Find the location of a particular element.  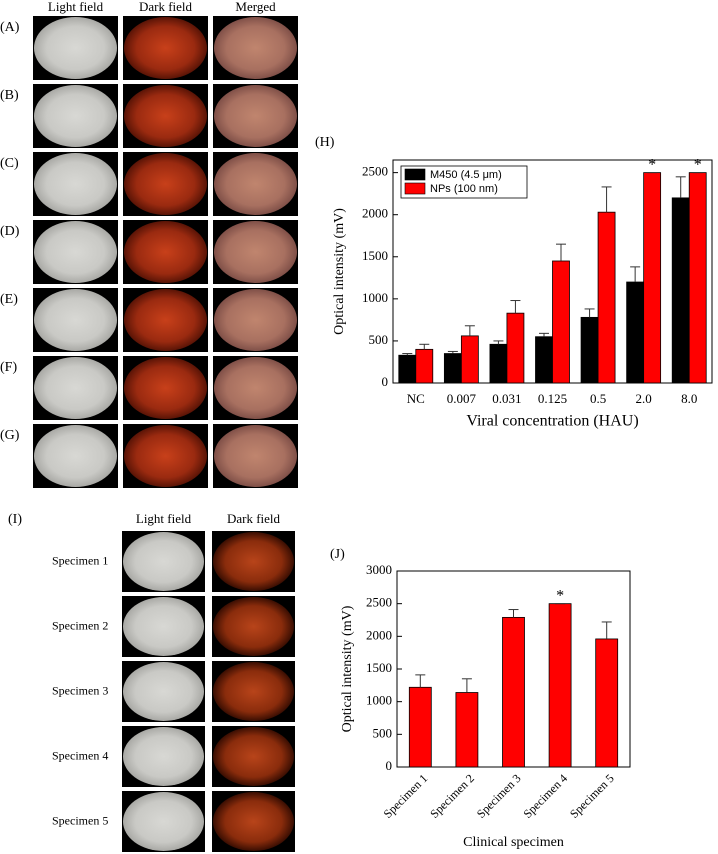

x-tick-label: 2.0 is located at coordinates (644, 398).